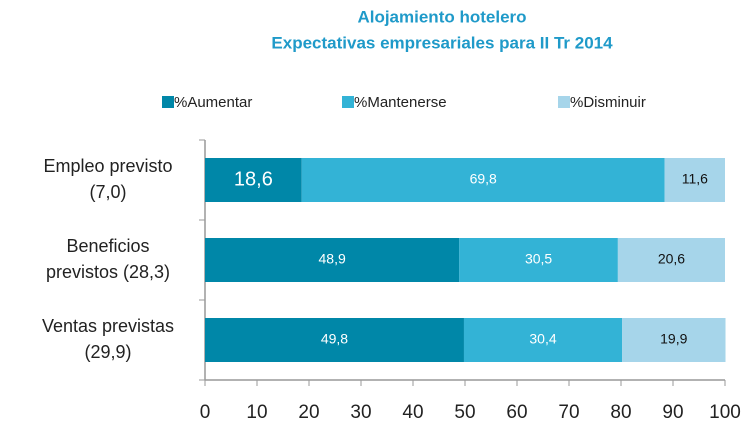  I want to click on value-label: 19,9, so click(673, 339).